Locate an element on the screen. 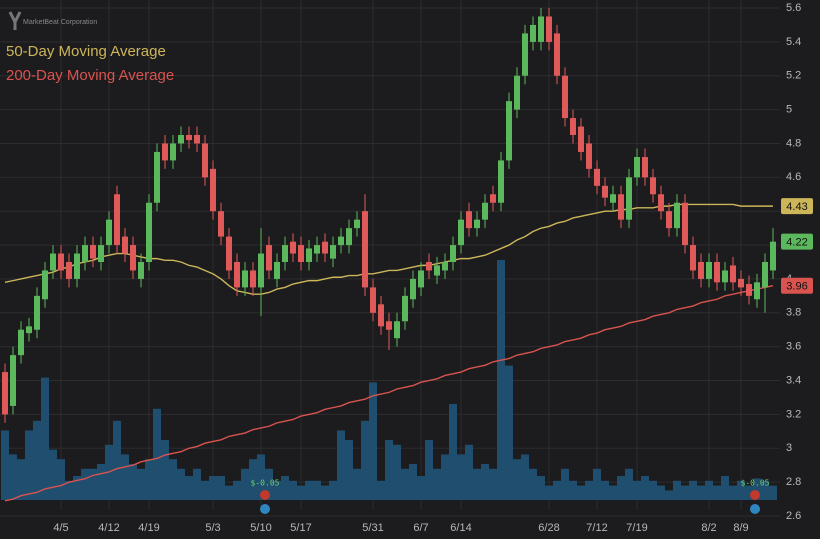 This screenshot has height=539, width=820. dividend-icon is located at coordinates (265, 509).